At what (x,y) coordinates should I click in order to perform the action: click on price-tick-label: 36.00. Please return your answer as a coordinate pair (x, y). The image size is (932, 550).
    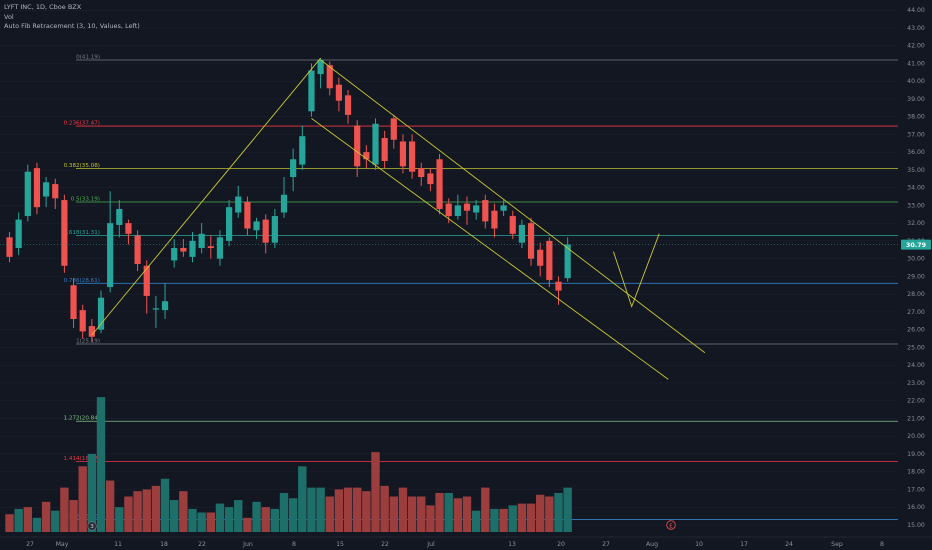
    Looking at the image, I should click on (916, 152).